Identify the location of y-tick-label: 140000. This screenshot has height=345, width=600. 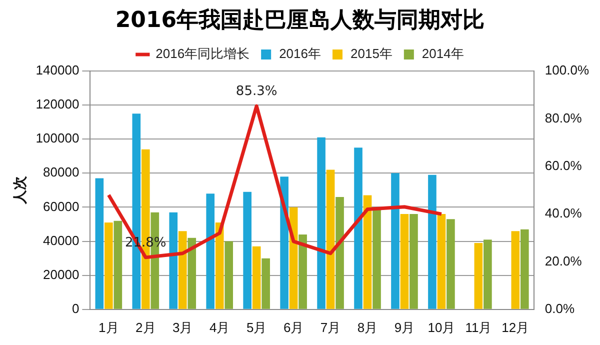
(58, 70).